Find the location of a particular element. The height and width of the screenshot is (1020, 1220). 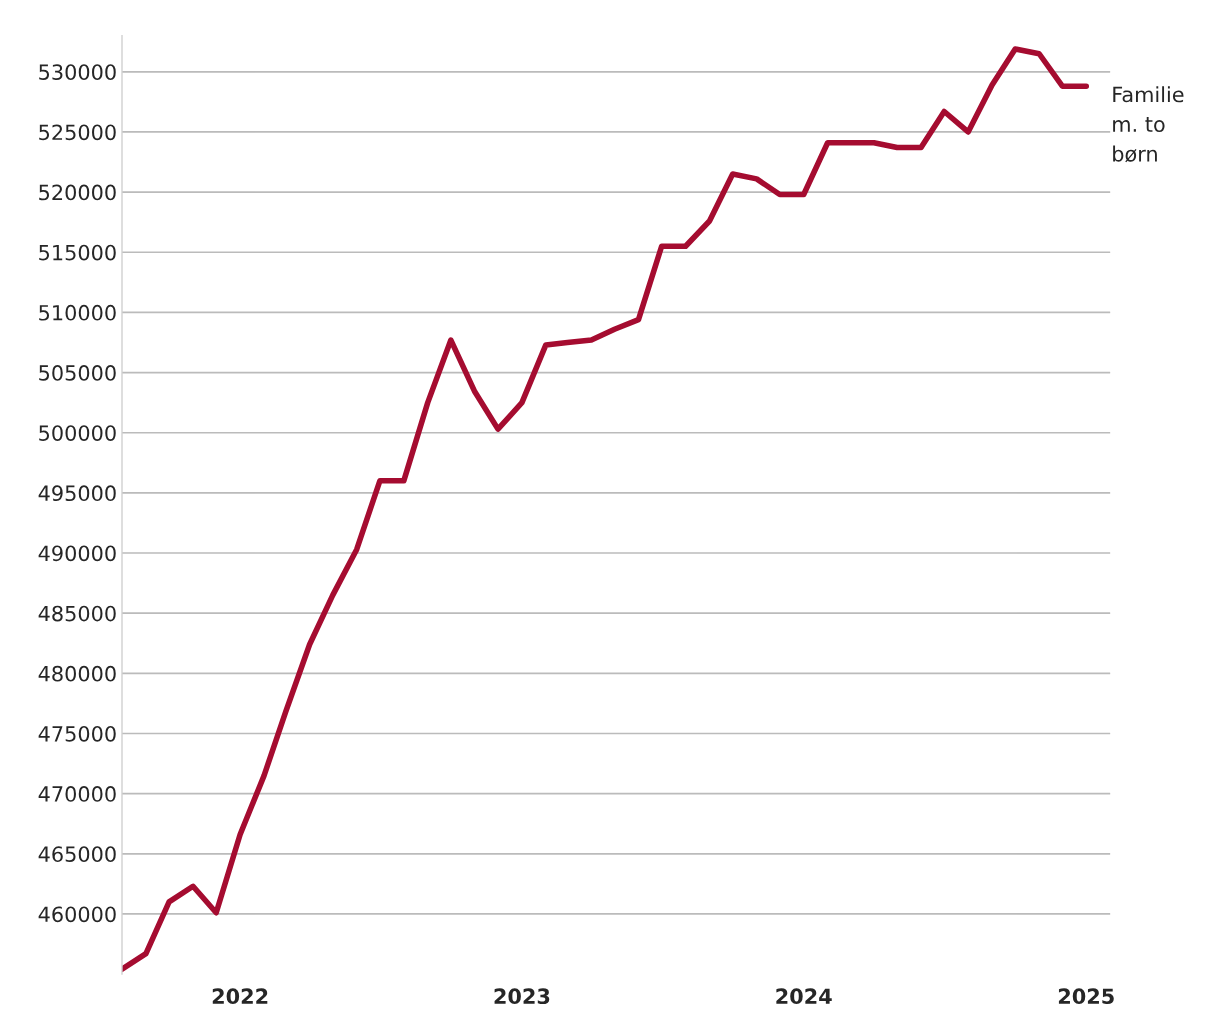

y-tick-label: 500000 is located at coordinates (77, 433).